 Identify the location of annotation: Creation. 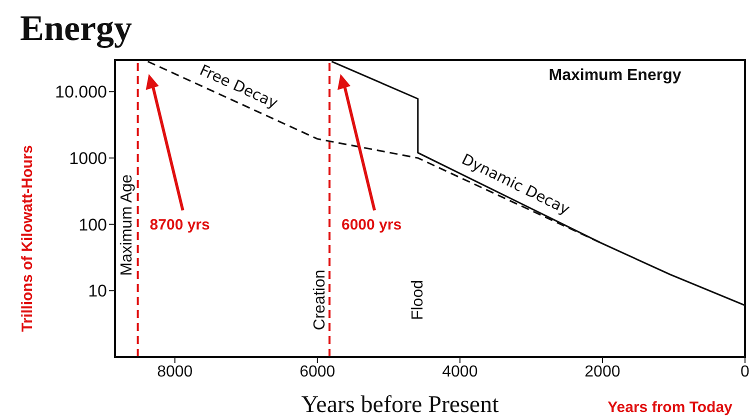
(320, 300).